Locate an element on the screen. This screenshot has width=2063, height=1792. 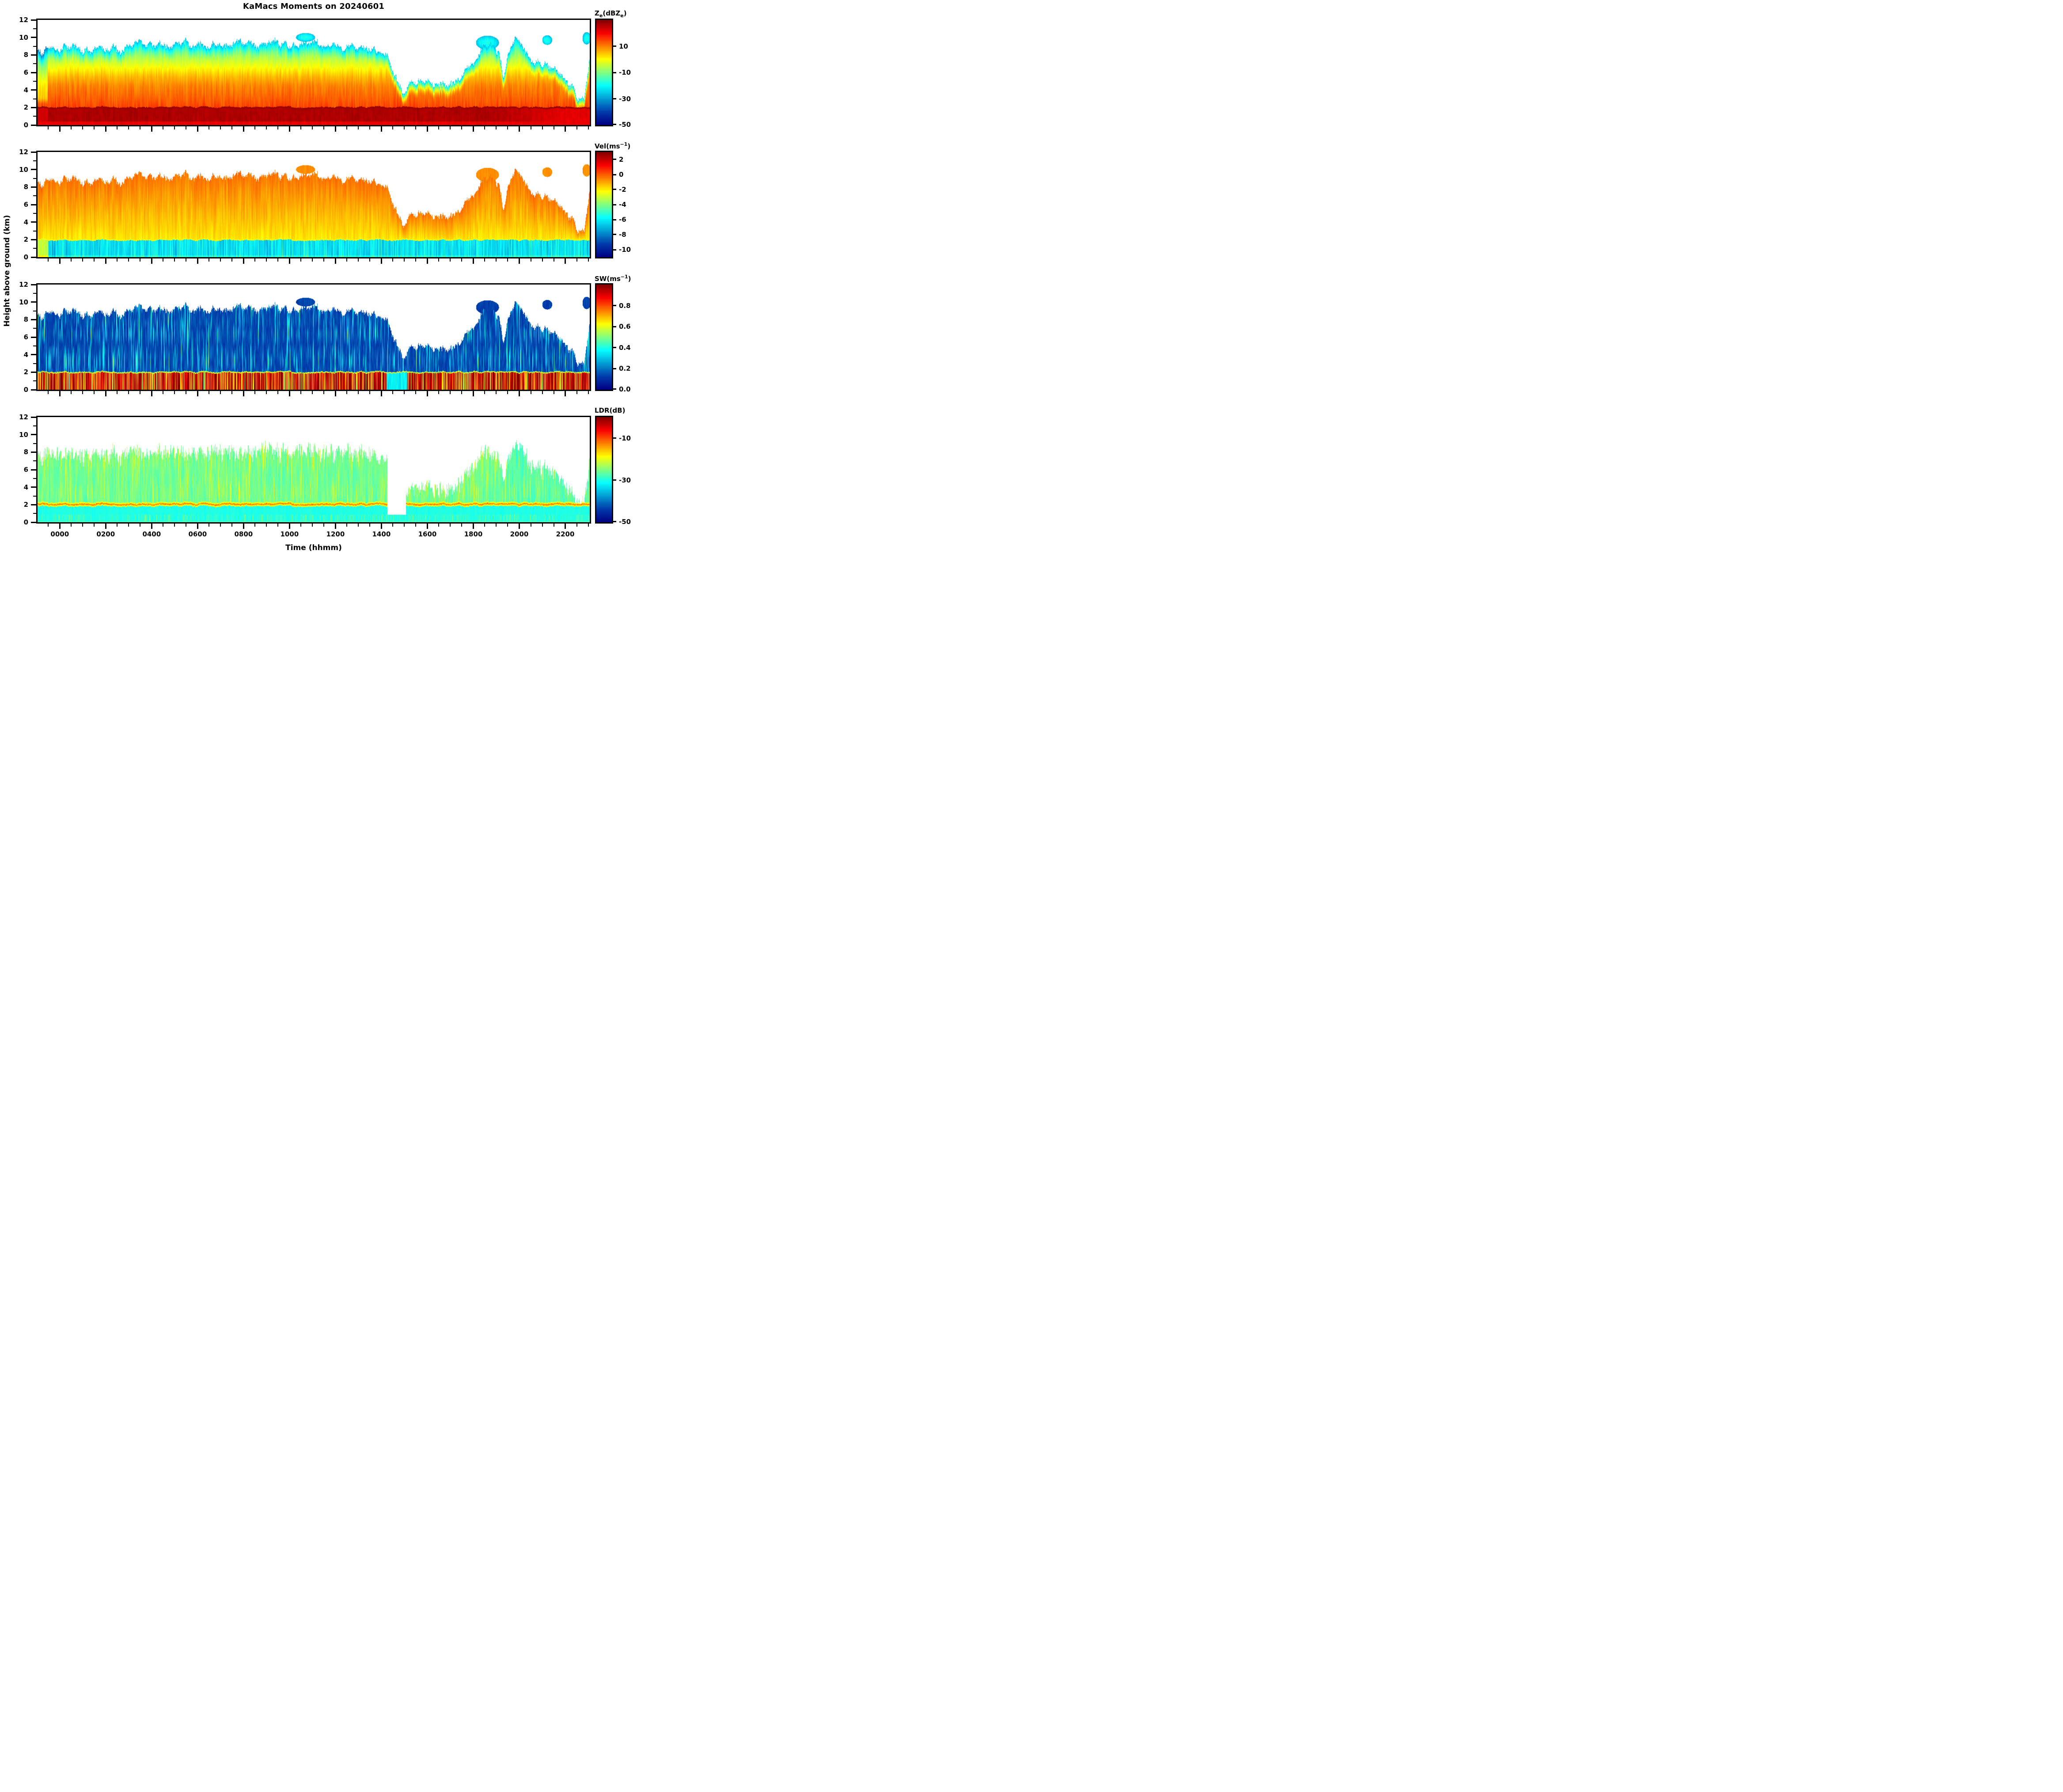
colorbar-label-segment: SW(ms is located at coordinates (608, 279).